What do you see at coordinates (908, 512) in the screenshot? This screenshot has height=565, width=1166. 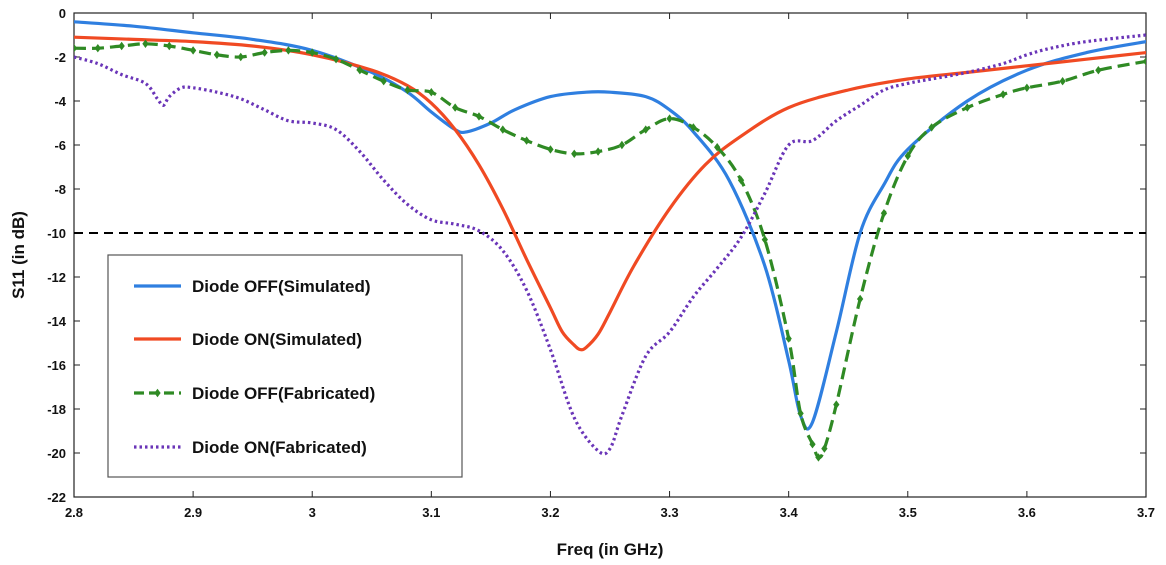 I see `x-tick-label: 3.5` at bounding box center [908, 512].